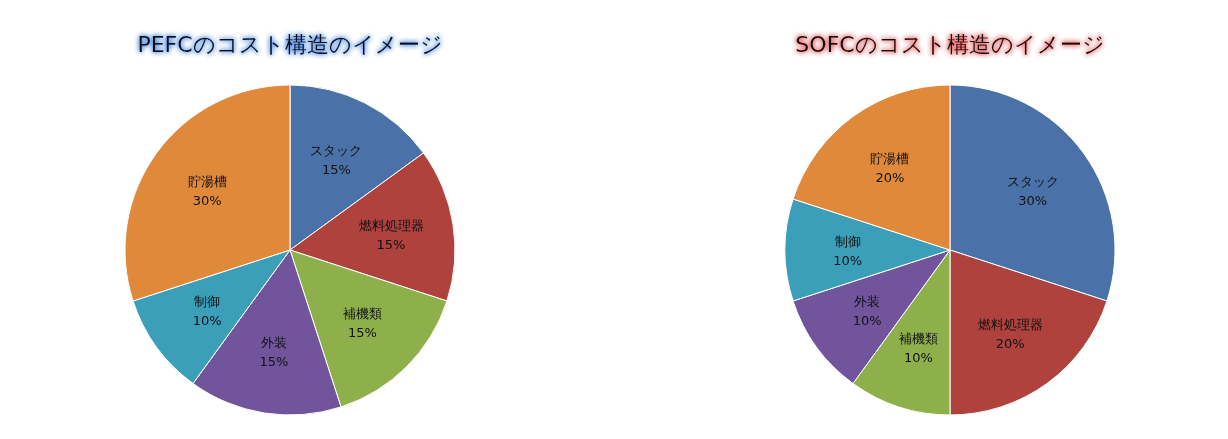 This screenshot has width=1228, height=439. Describe the element at coordinates (950, 44) in the screenshot. I see `chart-title: SOFCのコスト構造のイメージ` at that location.